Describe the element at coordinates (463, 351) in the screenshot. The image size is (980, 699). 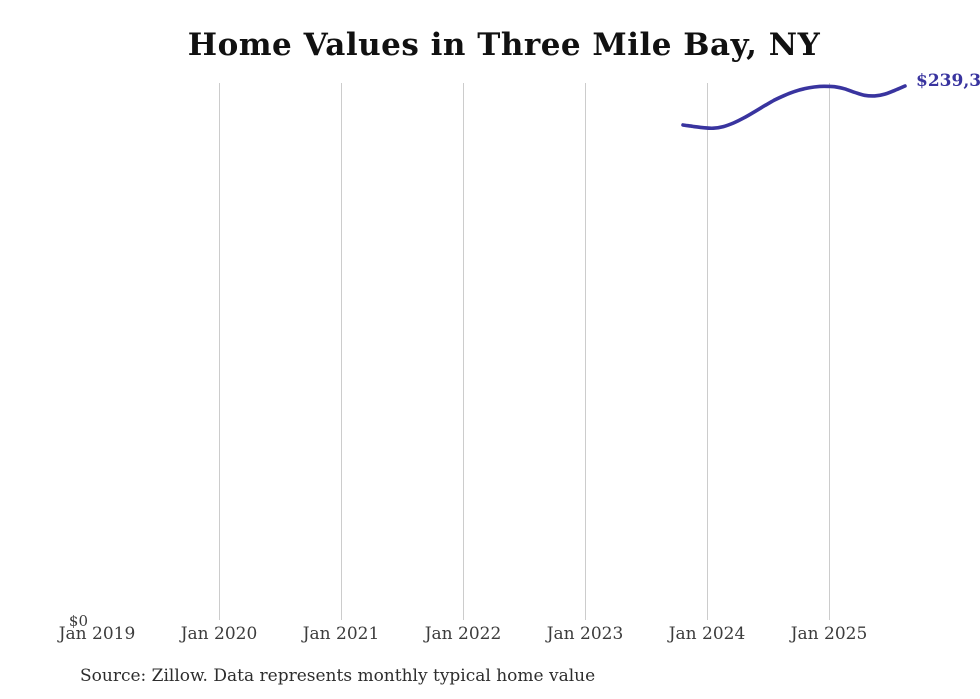
I see `gridline-jan-2022` at that location.